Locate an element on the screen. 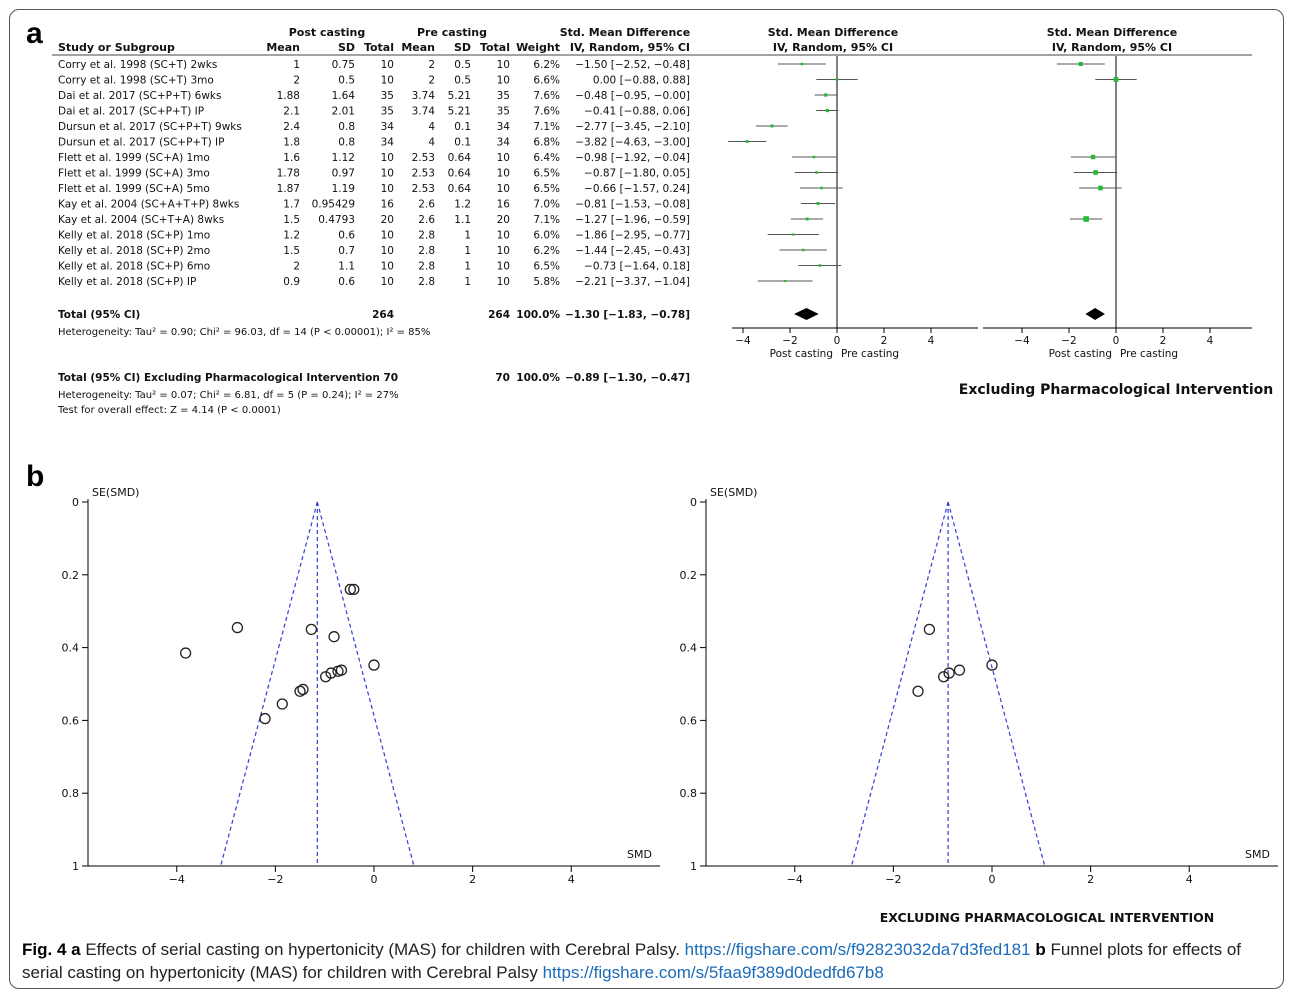 This screenshot has width=1295, height=996. table-cell: 0.7 is located at coordinates (346, 251).